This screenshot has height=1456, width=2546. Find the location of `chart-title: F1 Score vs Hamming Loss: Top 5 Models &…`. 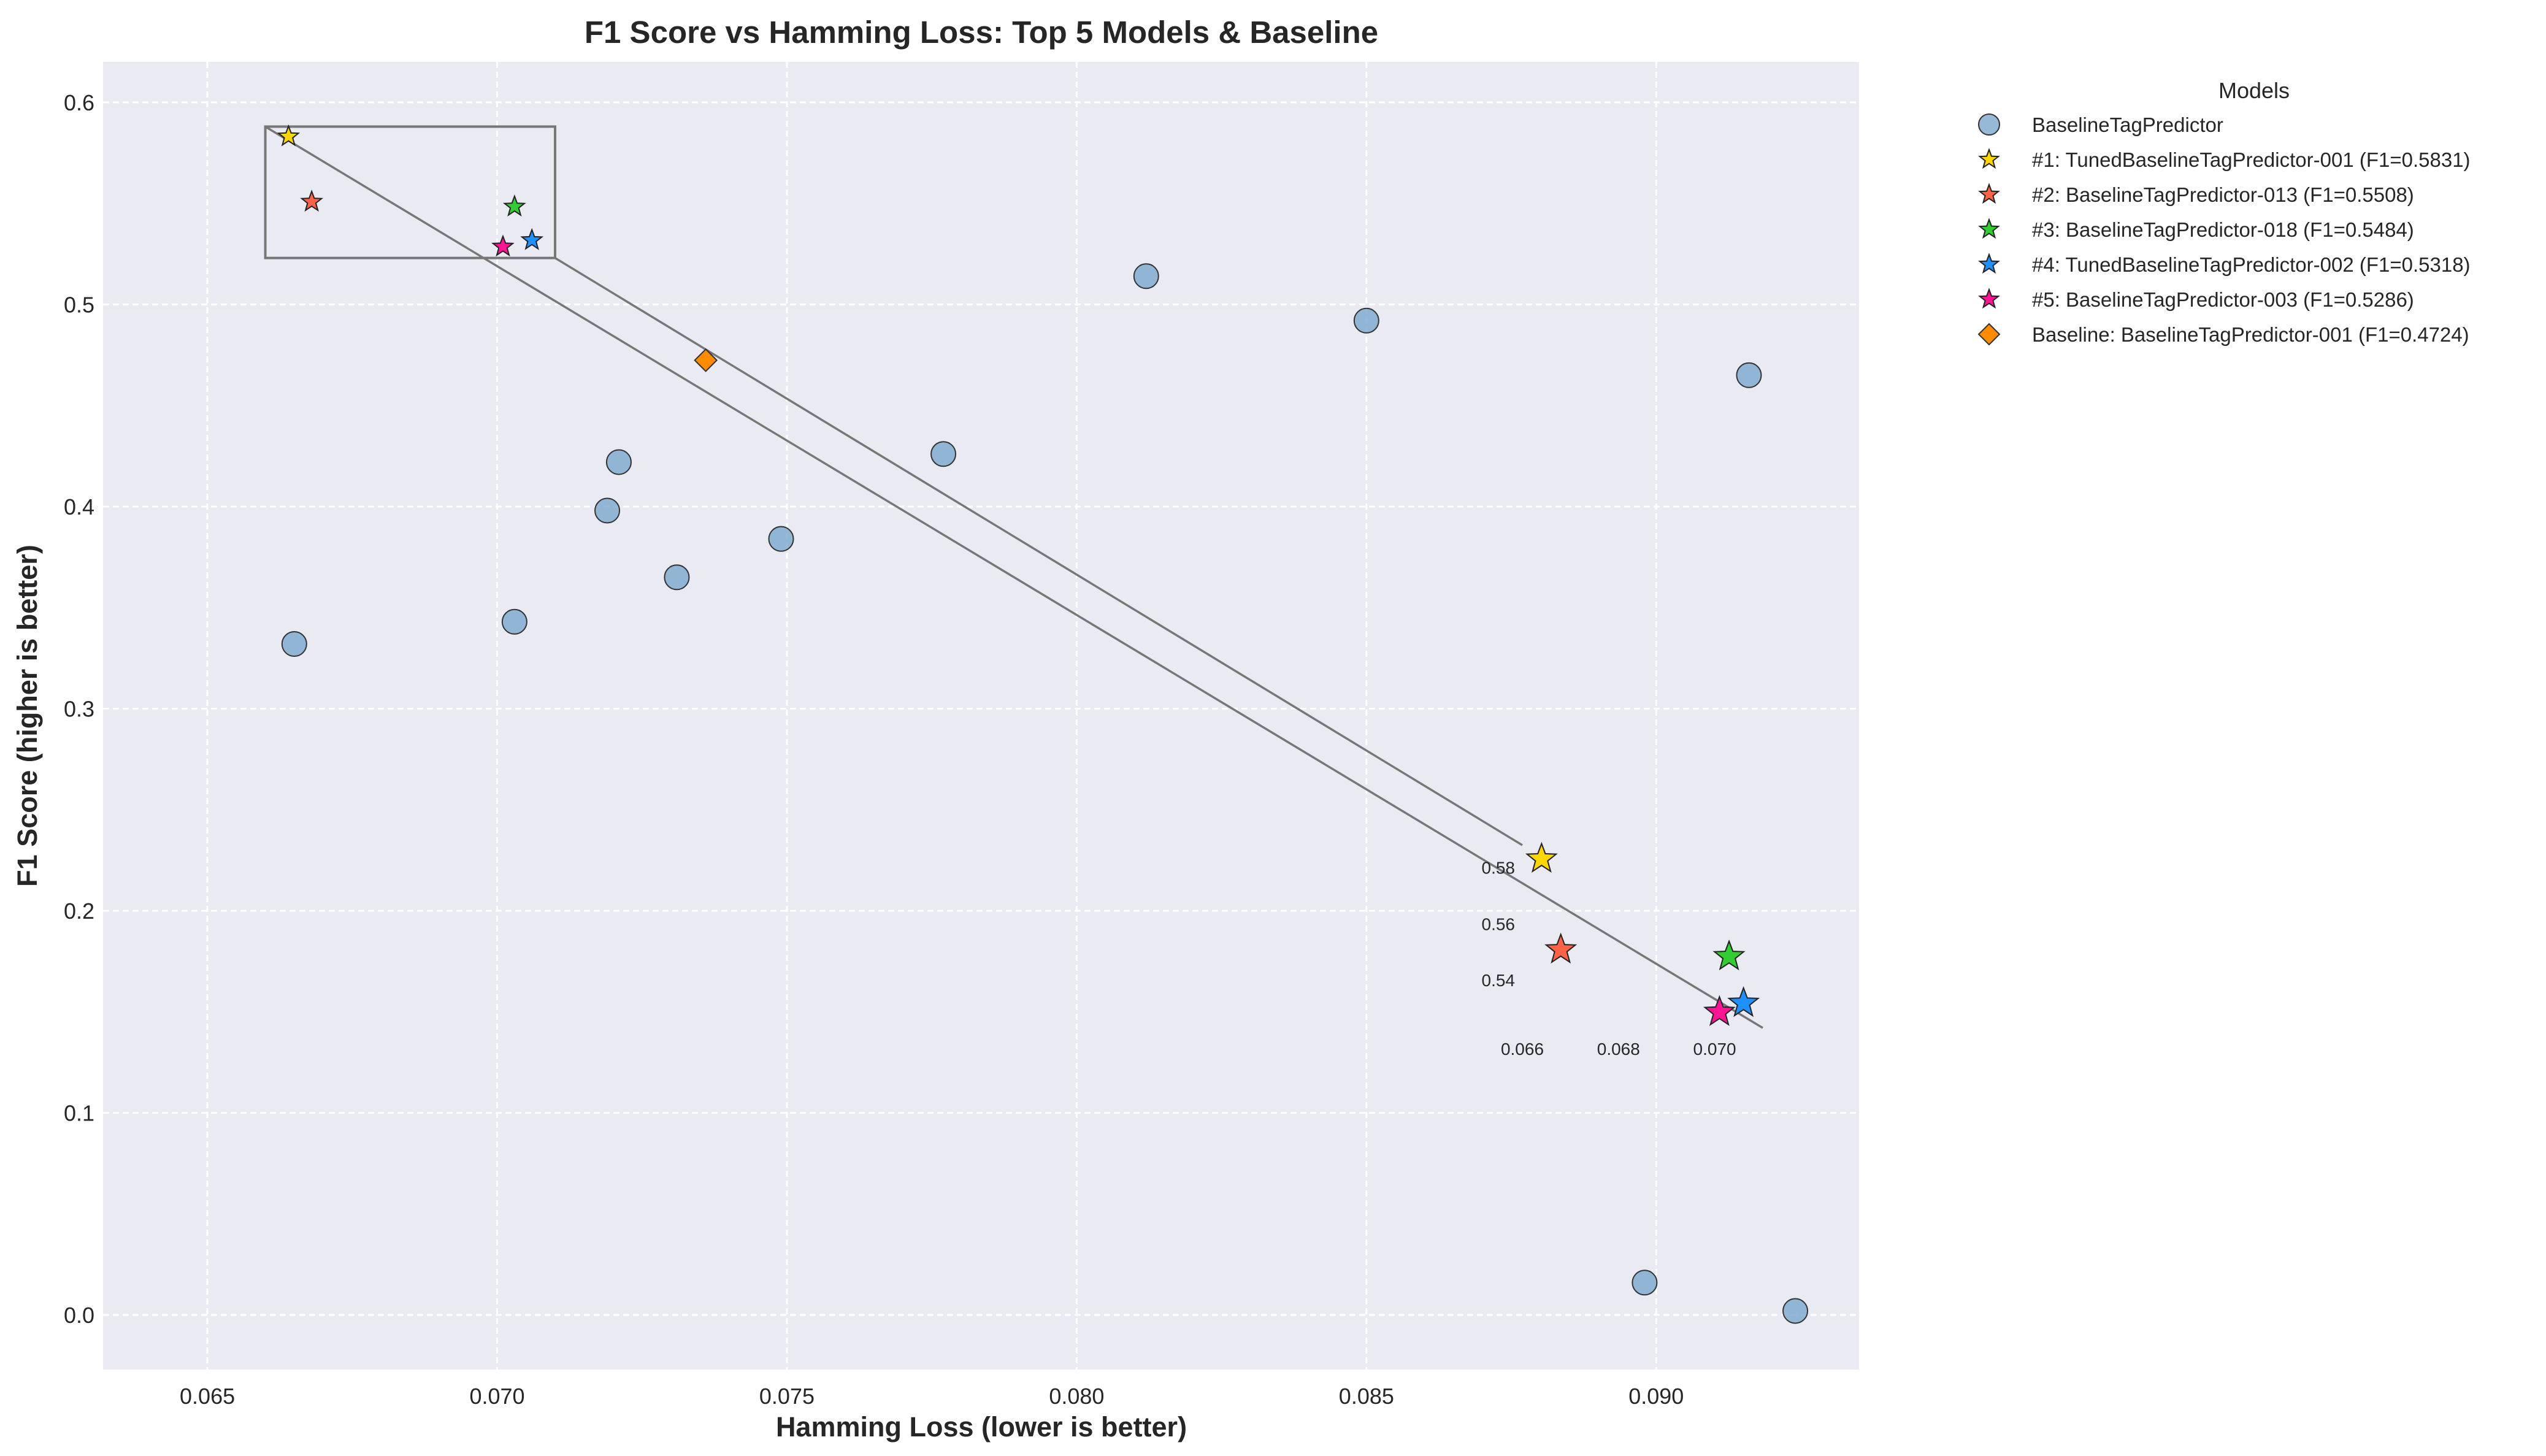

chart-title: F1 Score vs Hamming Loss: Top 5 Models &… is located at coordinates (982, 32).